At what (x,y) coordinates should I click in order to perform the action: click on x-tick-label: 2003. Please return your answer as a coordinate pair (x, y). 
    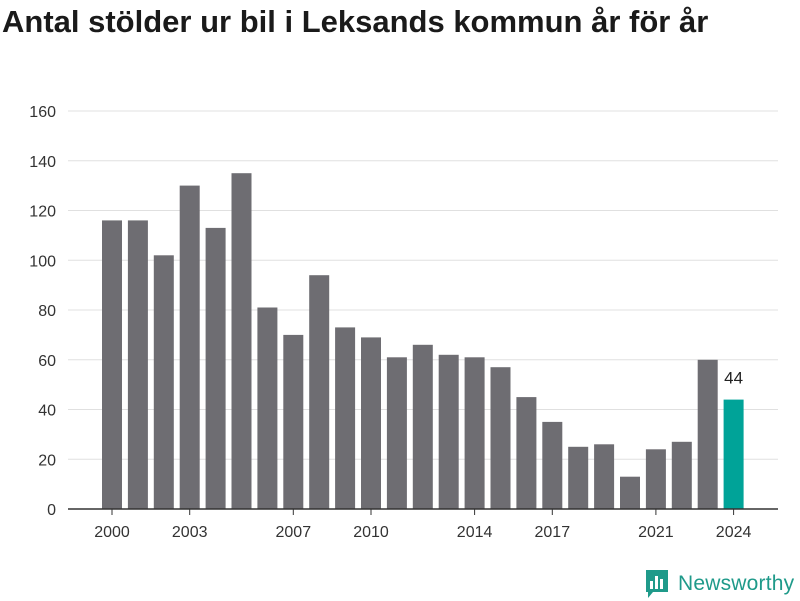
    Looking at the image, I should click on (190, 532).